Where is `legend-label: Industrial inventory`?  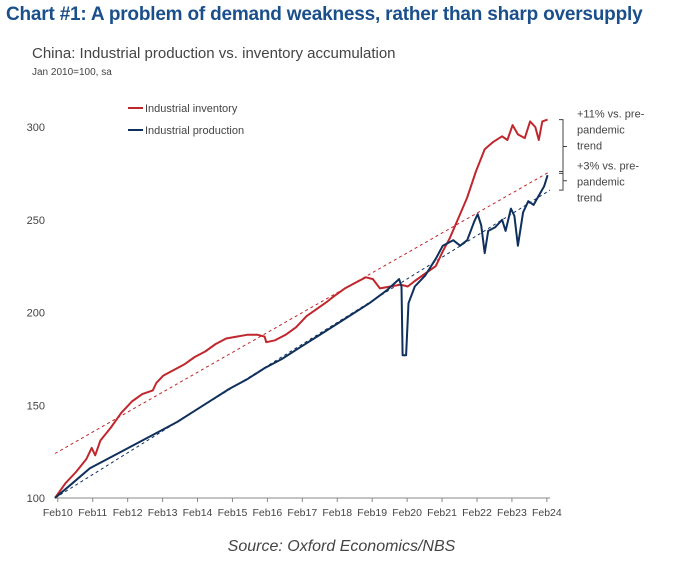
legend-label: Industrial inventory is located at coordinates (191, 109).